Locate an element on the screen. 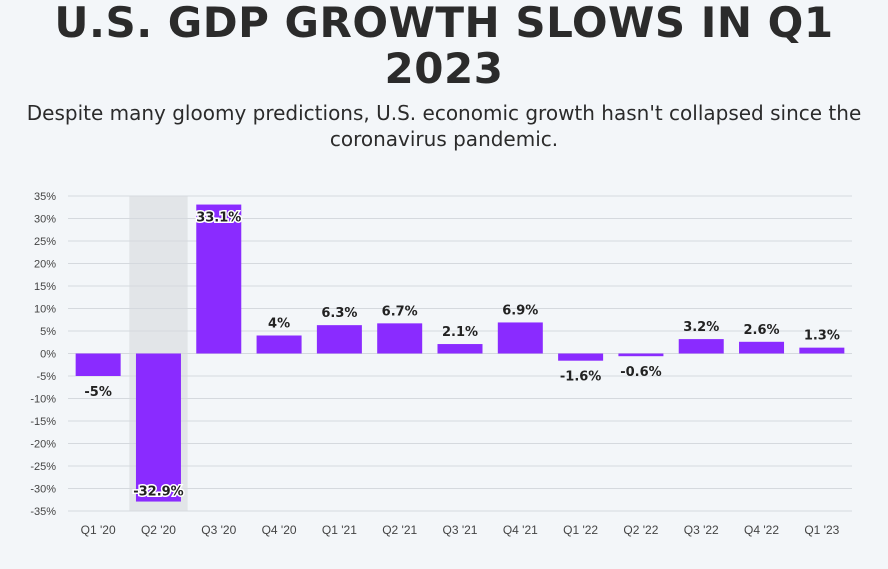 The width and height of the screenshot is (888, 569). data-label: -32.9% is located at coordinates (158, 492).